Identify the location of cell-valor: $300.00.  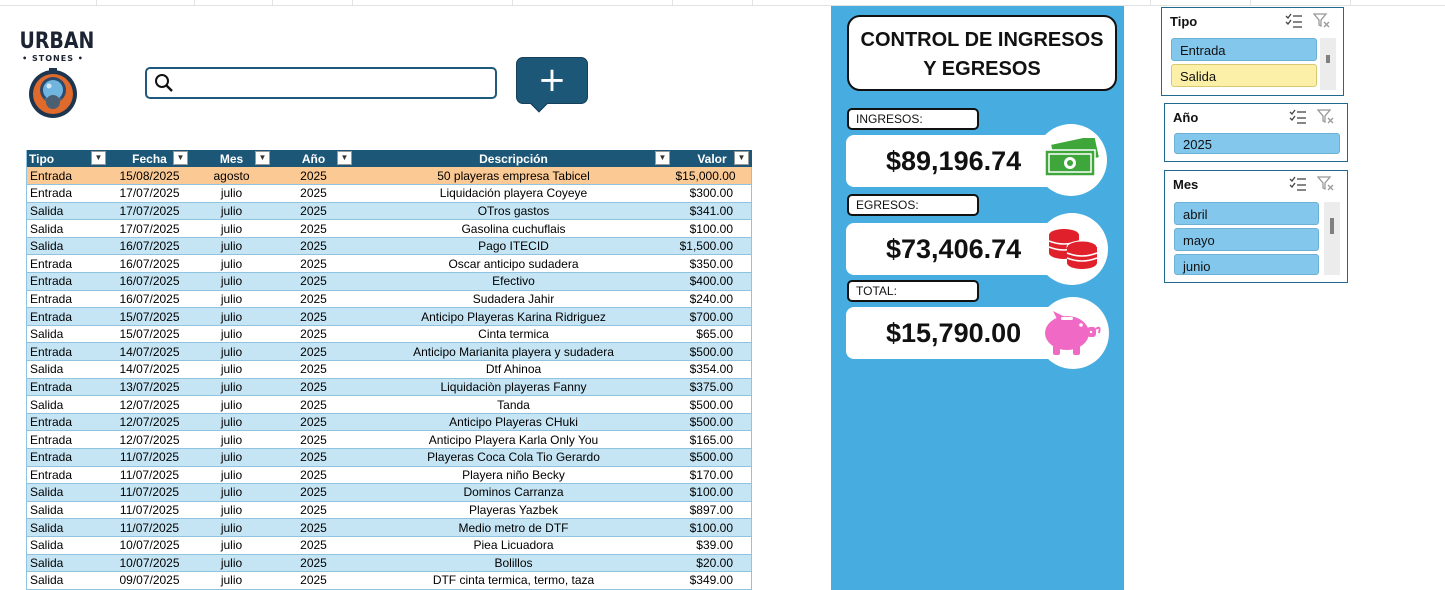
(712, 193).